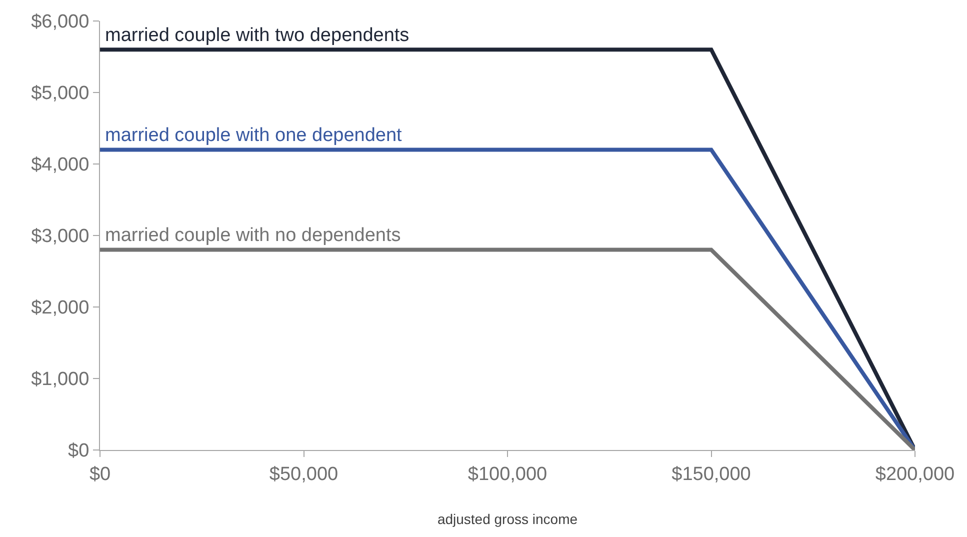 This screenshot has width=967, height=537. What do you see at coordinates (253, 235) in the screenshot?
I see `series-label: married couple with no dependents` at bounding box center [253, 235].